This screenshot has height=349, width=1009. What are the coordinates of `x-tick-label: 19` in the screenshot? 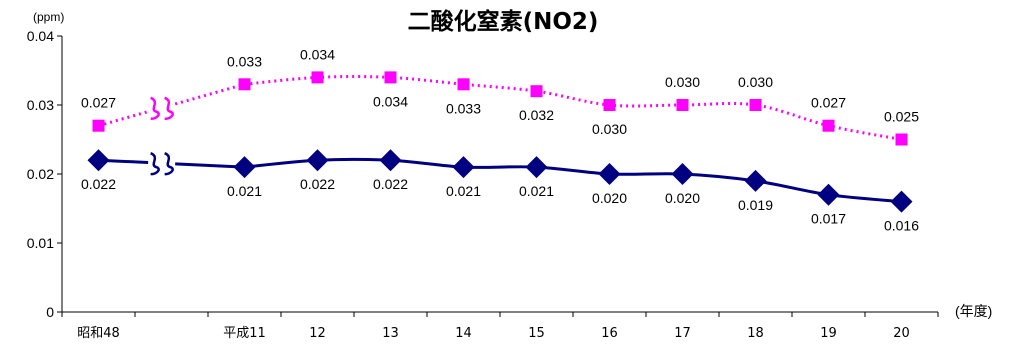 It's located at (828, 333).